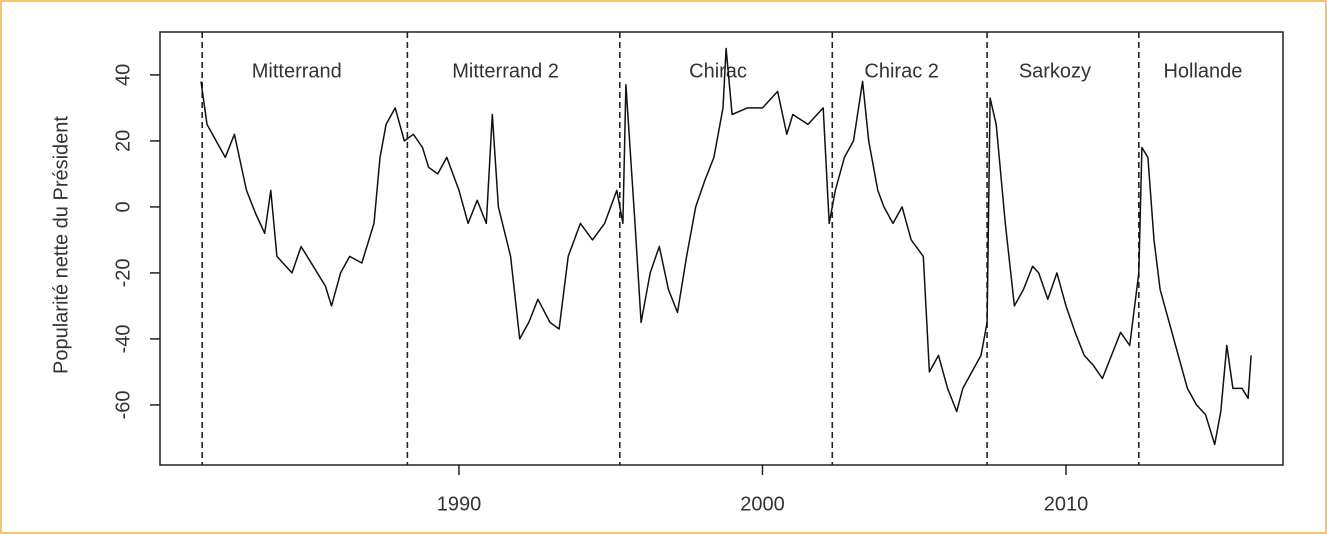  I want to click on x-tick-label: 2010, so click(1066, 504).